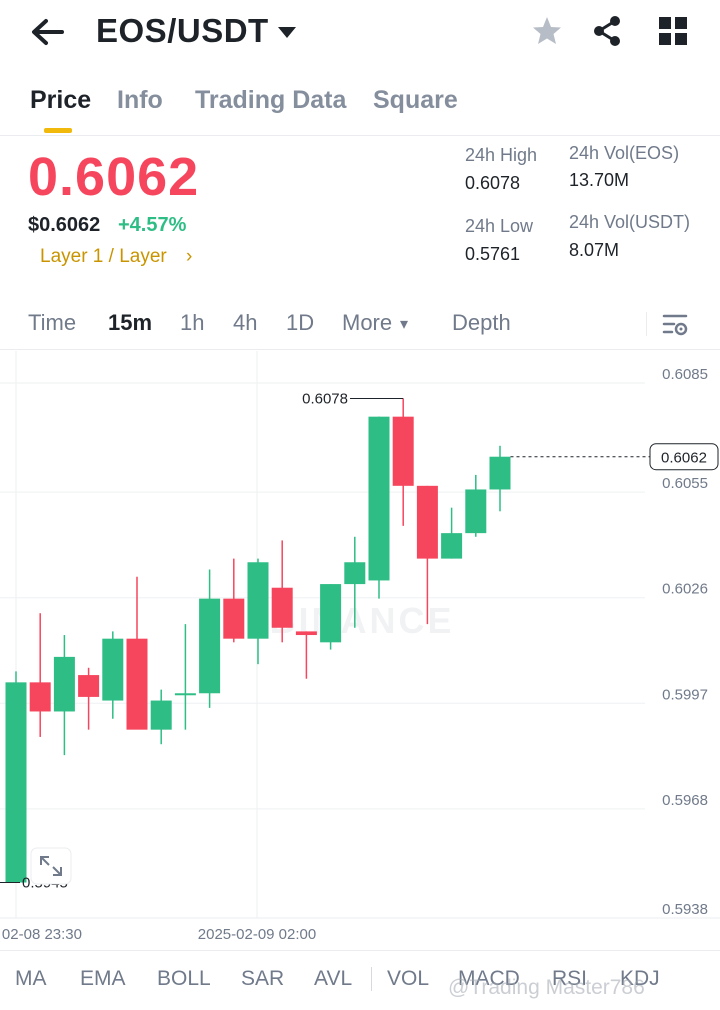 The image size is (720, 1010). Describe the element at coordinates (493, 183) in the screenshot. I see `high-value: 0.6078` at that location.